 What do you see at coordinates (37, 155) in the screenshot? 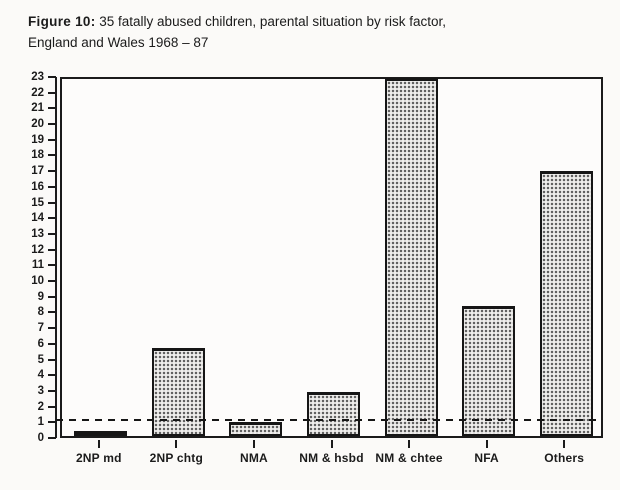
I see `y-axis-tick-label: 18` at bounding box center [37, 155].